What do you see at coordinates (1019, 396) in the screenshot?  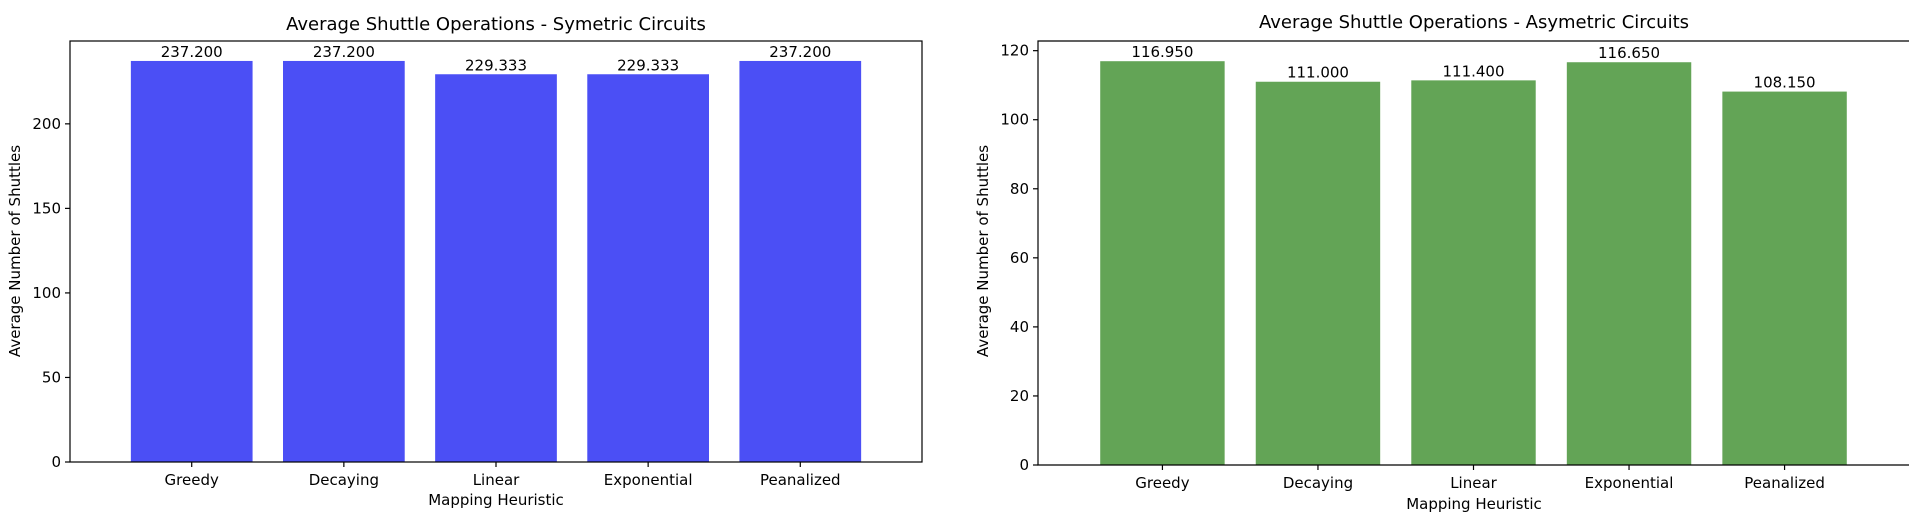 I see `y-tick-label: 20` at bounding box center [1019, 396].